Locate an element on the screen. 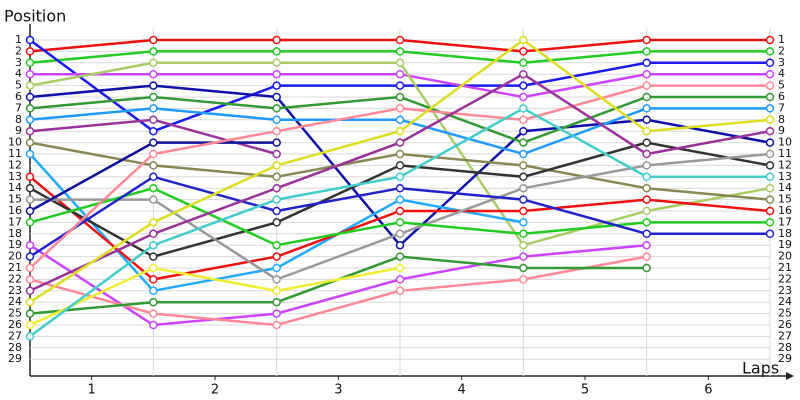 The width and height of the screenshot is (800, 400). y-tick-label: 16 is located at coordinates (15, 210).